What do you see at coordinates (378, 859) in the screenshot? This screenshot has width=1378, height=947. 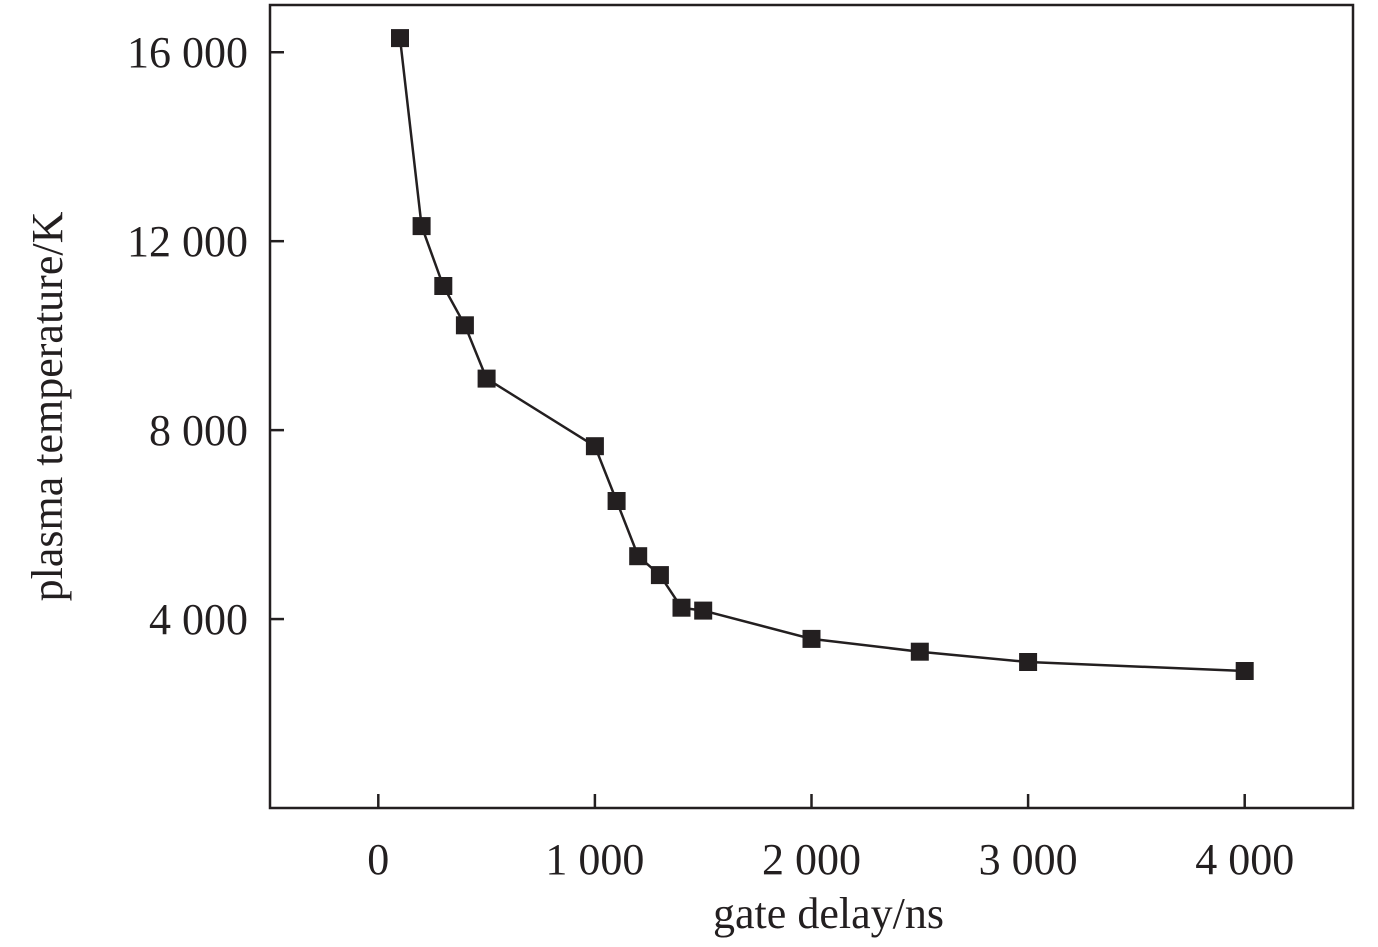 I see `x-tick-label-0: 0` at bounding box center [378, 859].